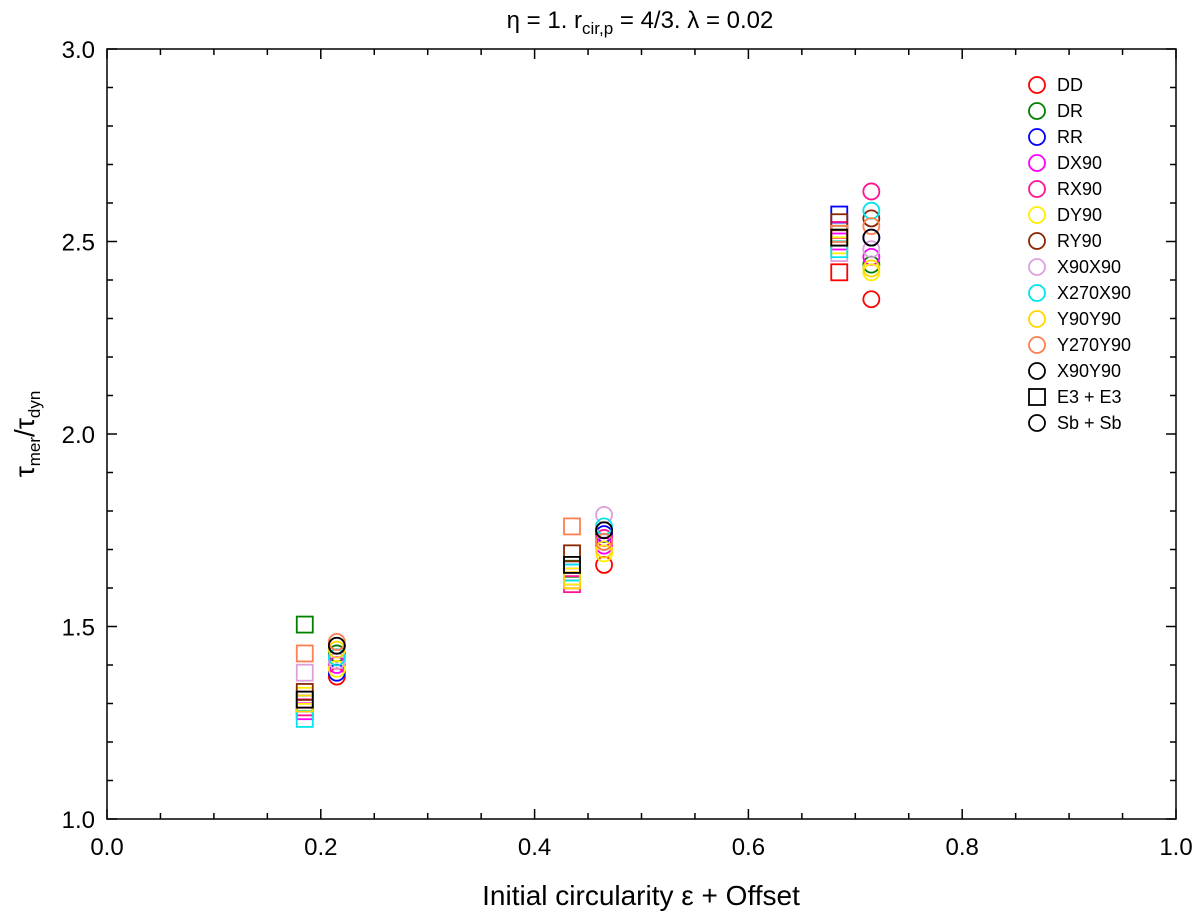 The width and height of the screenshot is (1200, 918). I want to click on legend-marker-e3-e3, so click(1037, 397).